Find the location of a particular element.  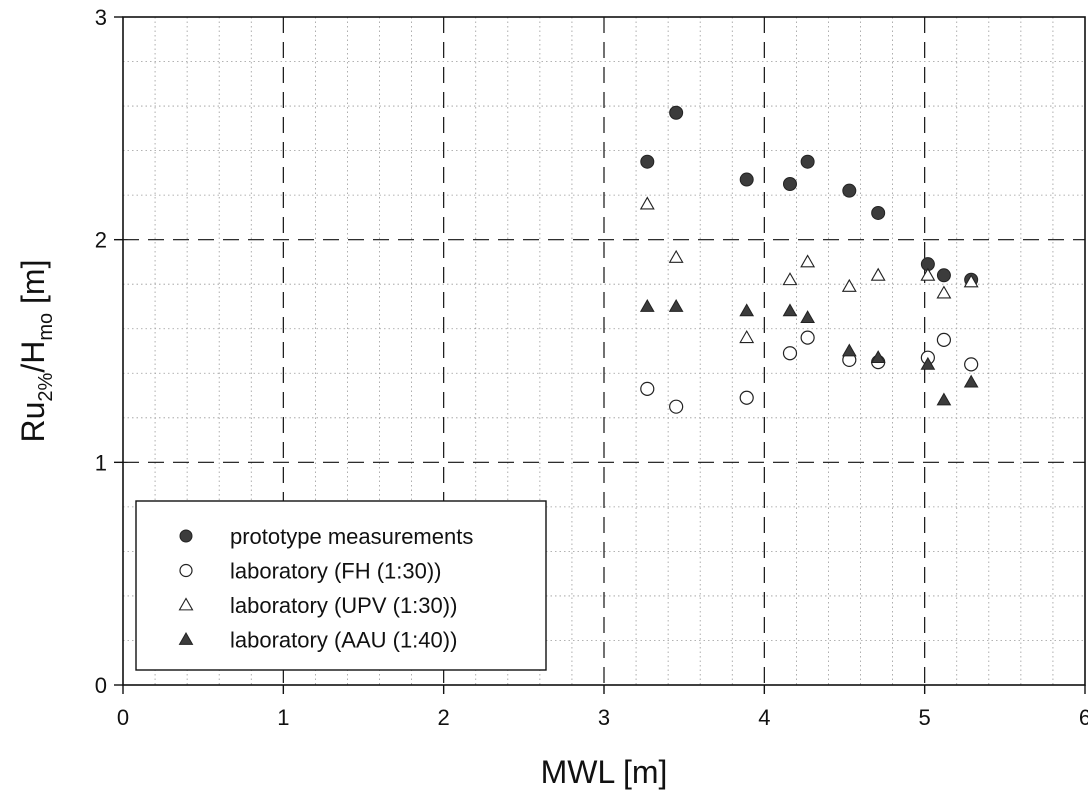

y-axis-title-base: Ru is located at coordinates (33, 422).